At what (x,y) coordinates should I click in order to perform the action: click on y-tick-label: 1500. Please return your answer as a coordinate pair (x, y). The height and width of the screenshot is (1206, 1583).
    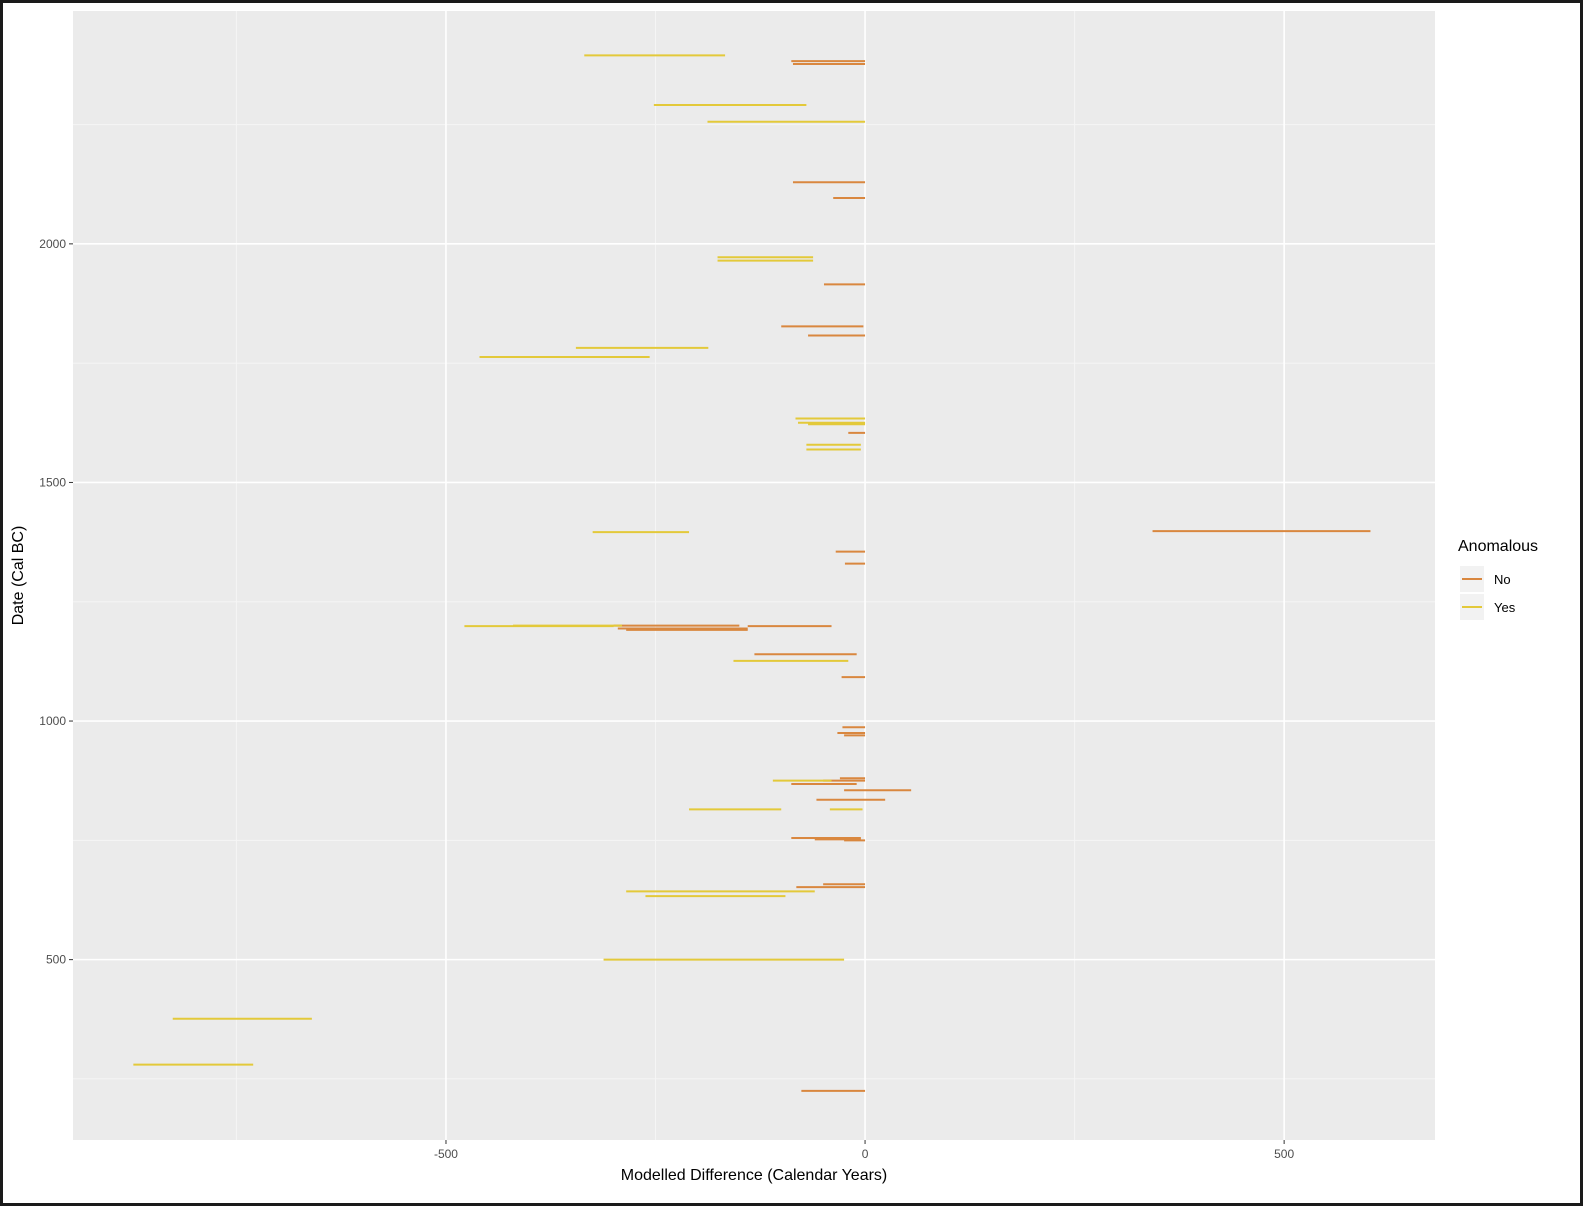
    Looking at the image, I should click on (52, 482).